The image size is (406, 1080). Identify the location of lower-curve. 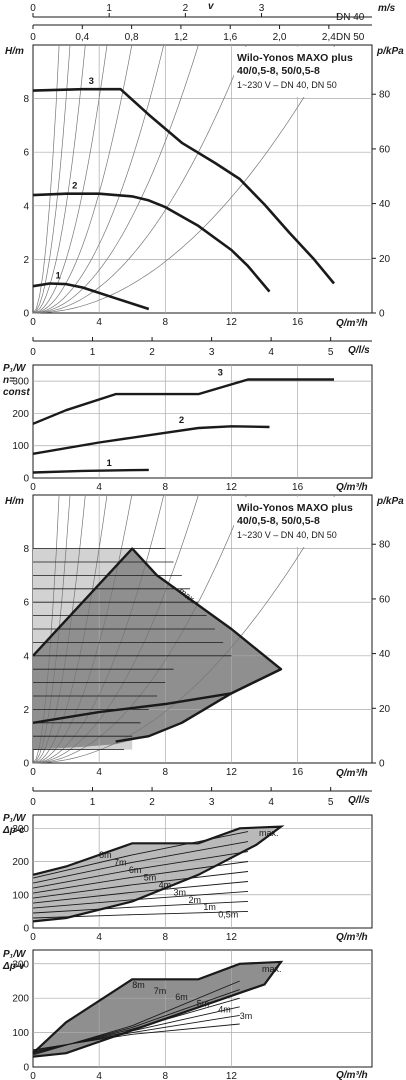
(157, 696).